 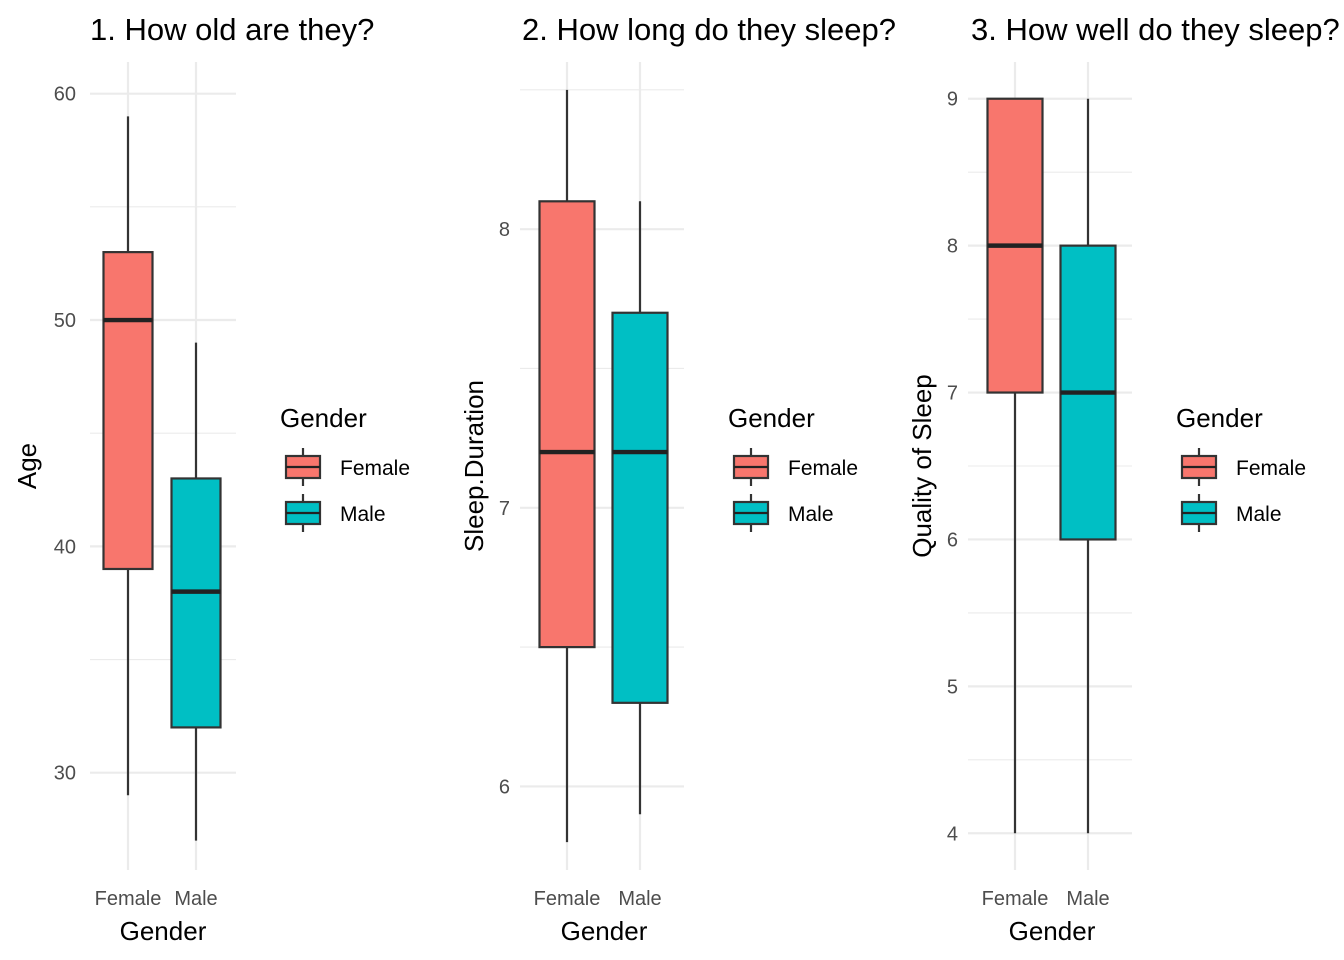 What do you see at coordinates (65, 95) in the screenshot?
I see `y-tick-label: 60` at bounding box center [65, 95].